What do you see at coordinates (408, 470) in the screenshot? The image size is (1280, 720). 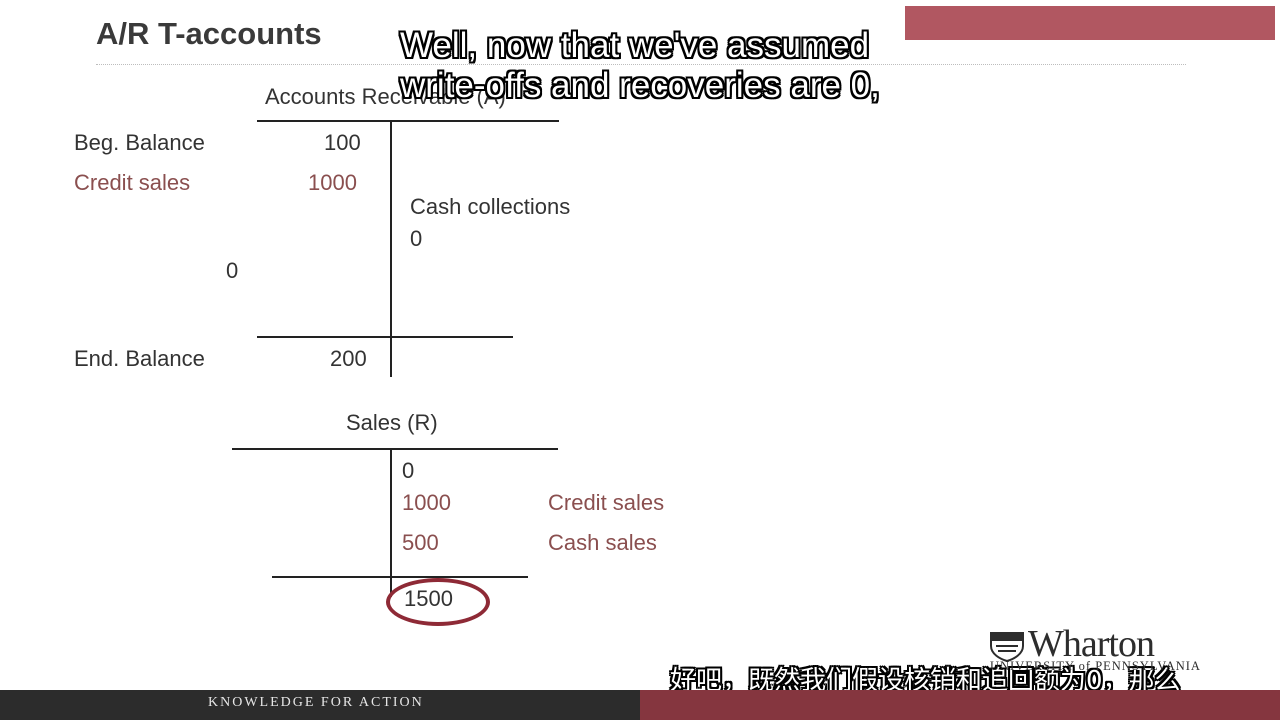 I see `sales-opening-value: 0` at bounding box center [408, 470].